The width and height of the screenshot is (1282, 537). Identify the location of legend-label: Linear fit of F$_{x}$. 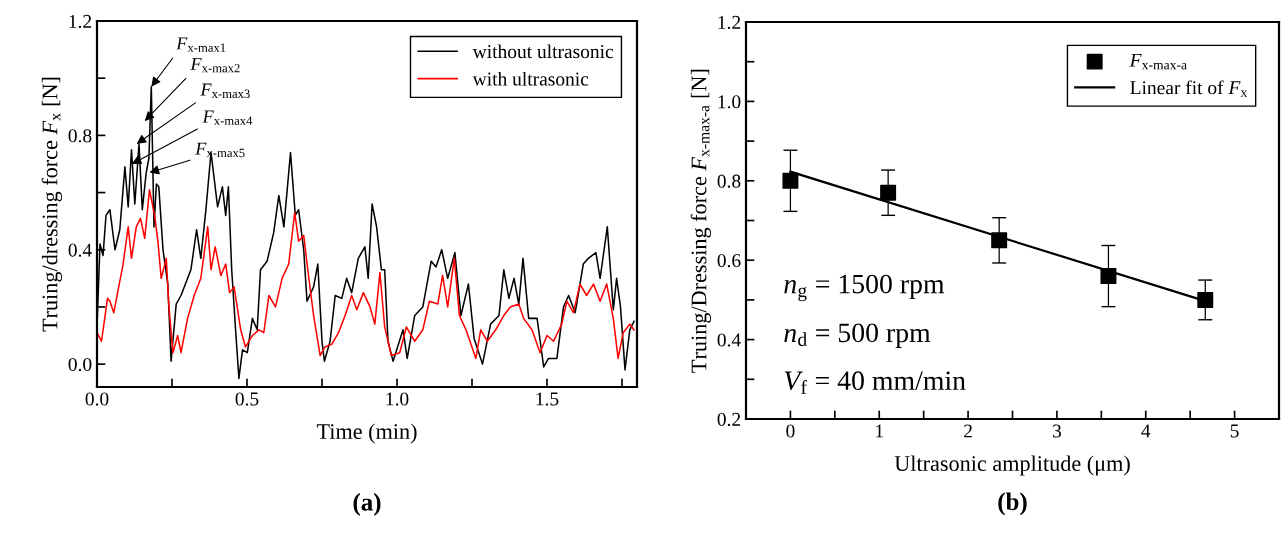
(1189, 88).